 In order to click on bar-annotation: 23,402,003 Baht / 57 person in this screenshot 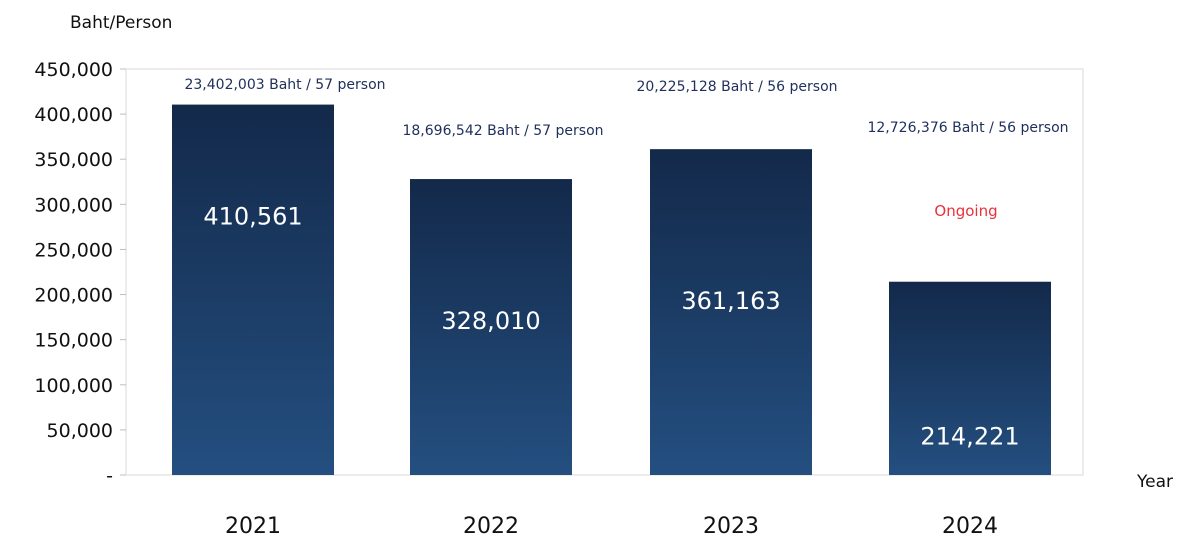, I will do `click(284, 85)`.